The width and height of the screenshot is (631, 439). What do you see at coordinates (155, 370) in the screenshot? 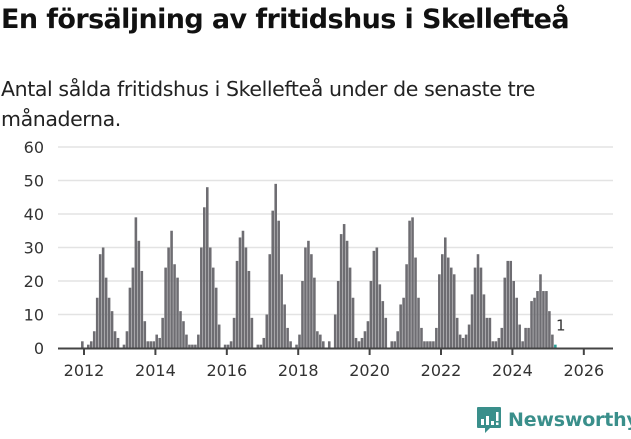
I see `x-tick-label: 2014` at bounding box center [155, 370].